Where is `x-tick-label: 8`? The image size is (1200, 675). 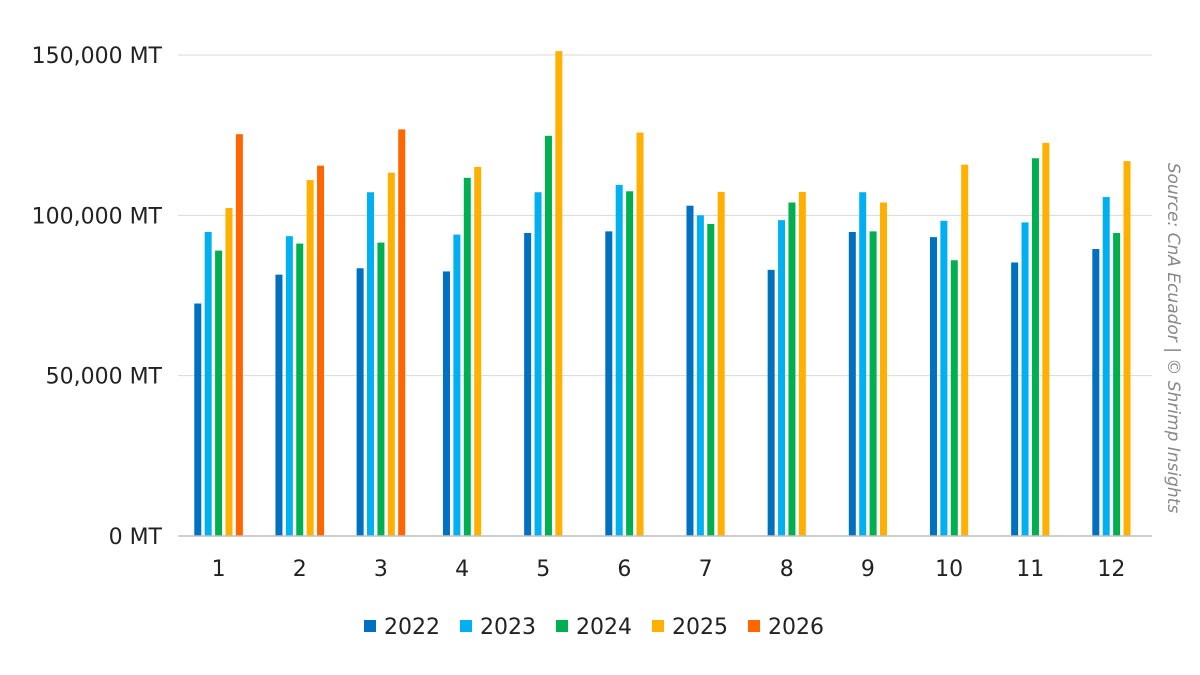 x-tick-label: 8 is located at coordinates (787, 569).